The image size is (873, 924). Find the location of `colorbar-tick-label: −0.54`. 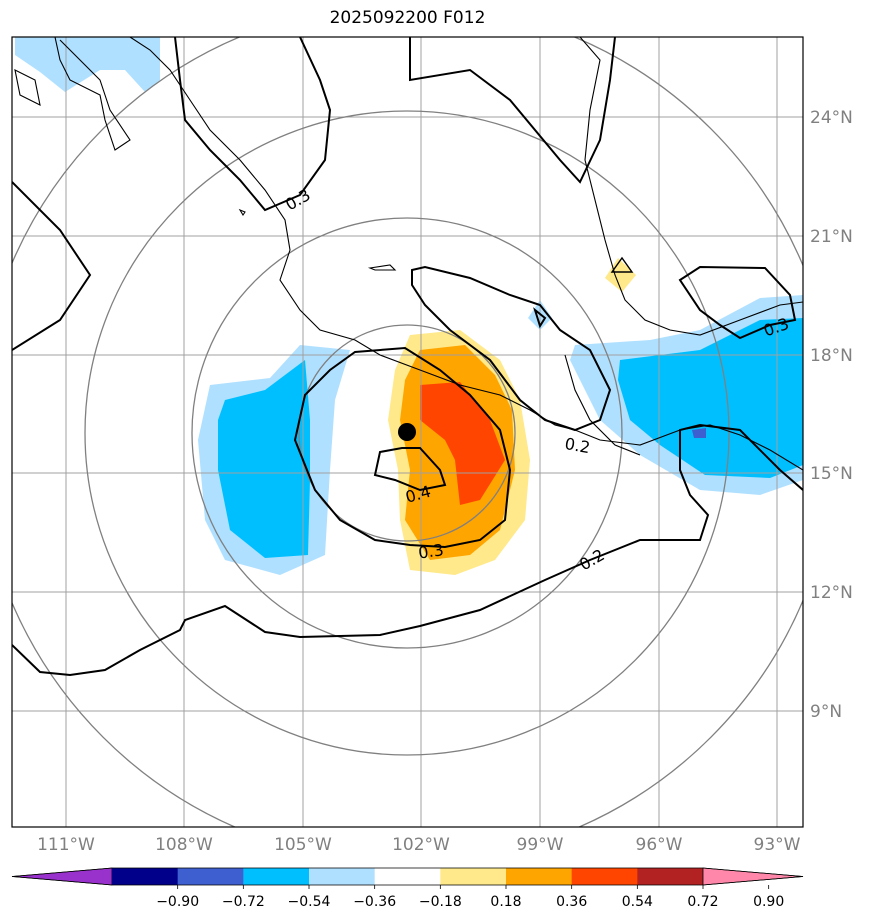

colorbar-tick-label: −0.54 is located at coordinates (309, 902).